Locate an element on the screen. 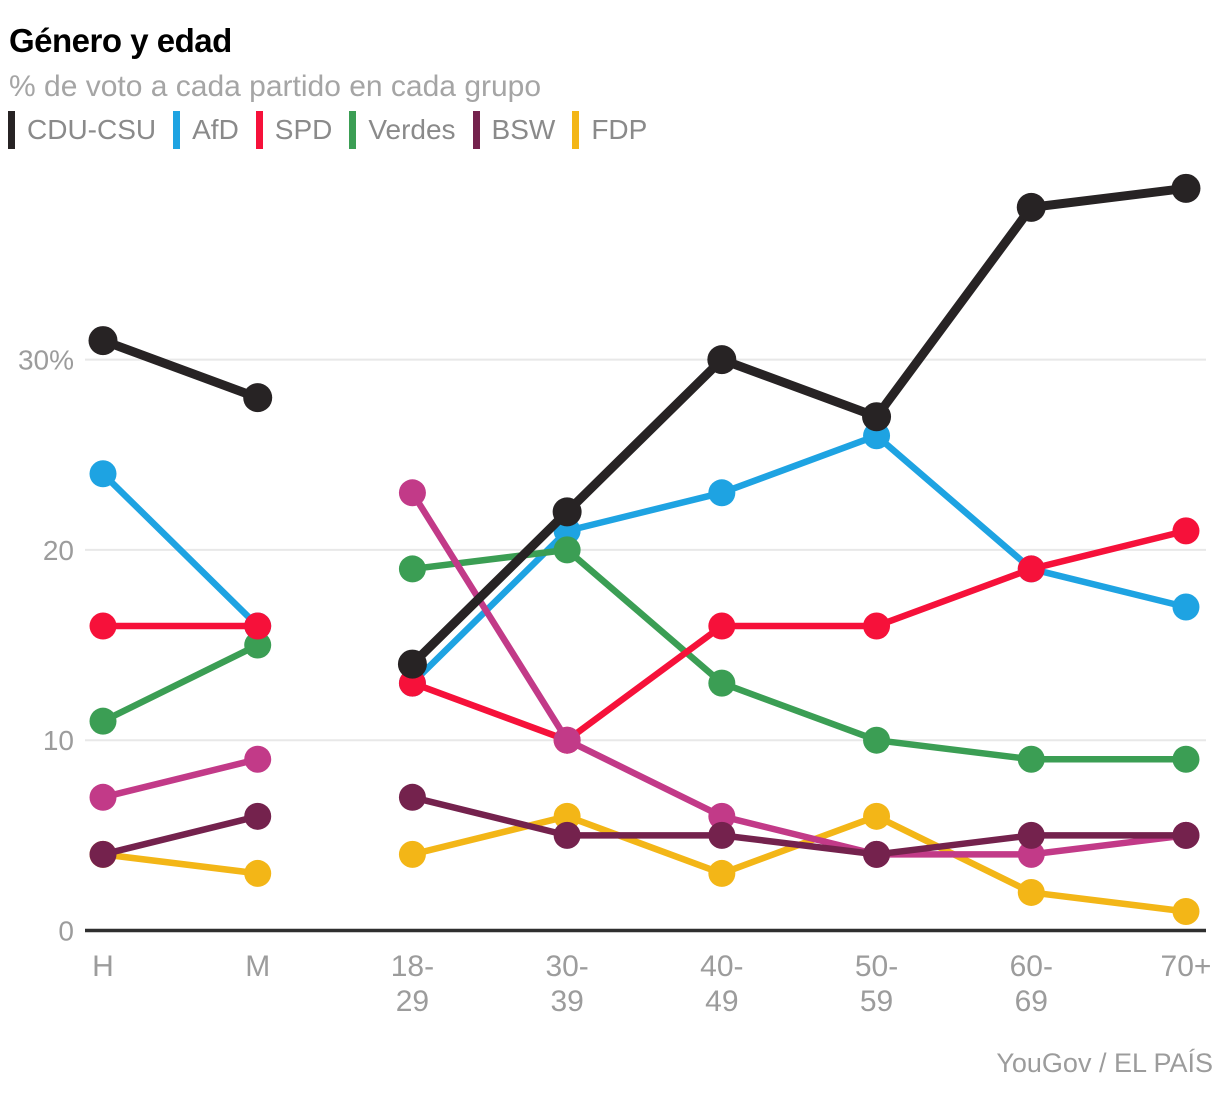  data-point-BSW-M is located at coordinates (258, 816).